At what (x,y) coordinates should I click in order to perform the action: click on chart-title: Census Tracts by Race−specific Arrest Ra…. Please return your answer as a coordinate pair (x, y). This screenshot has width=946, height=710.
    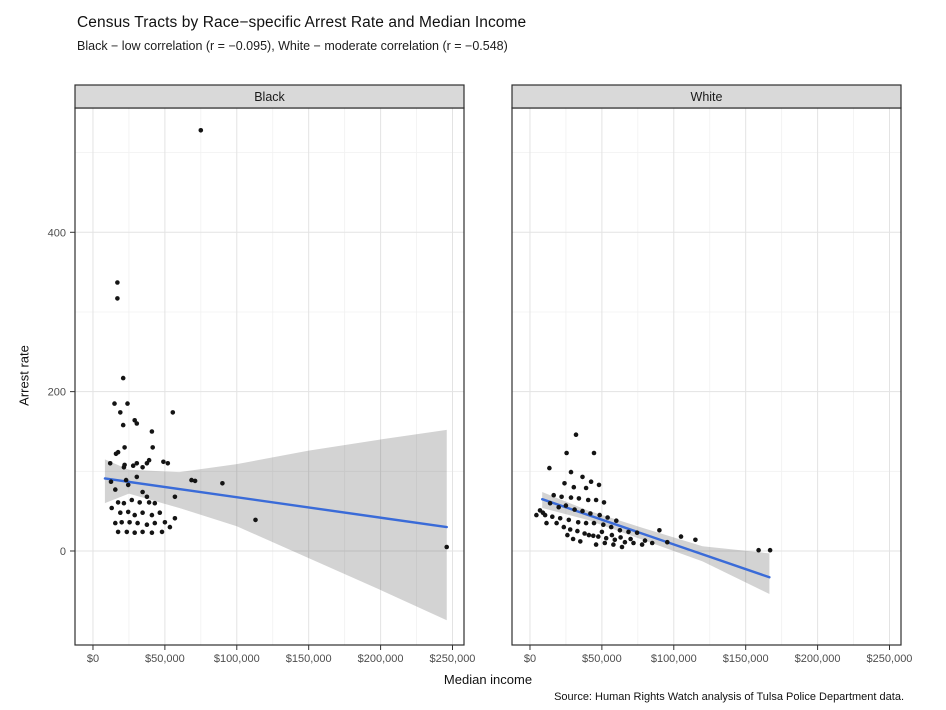
    Looking at the image, I should click on (302, 22).